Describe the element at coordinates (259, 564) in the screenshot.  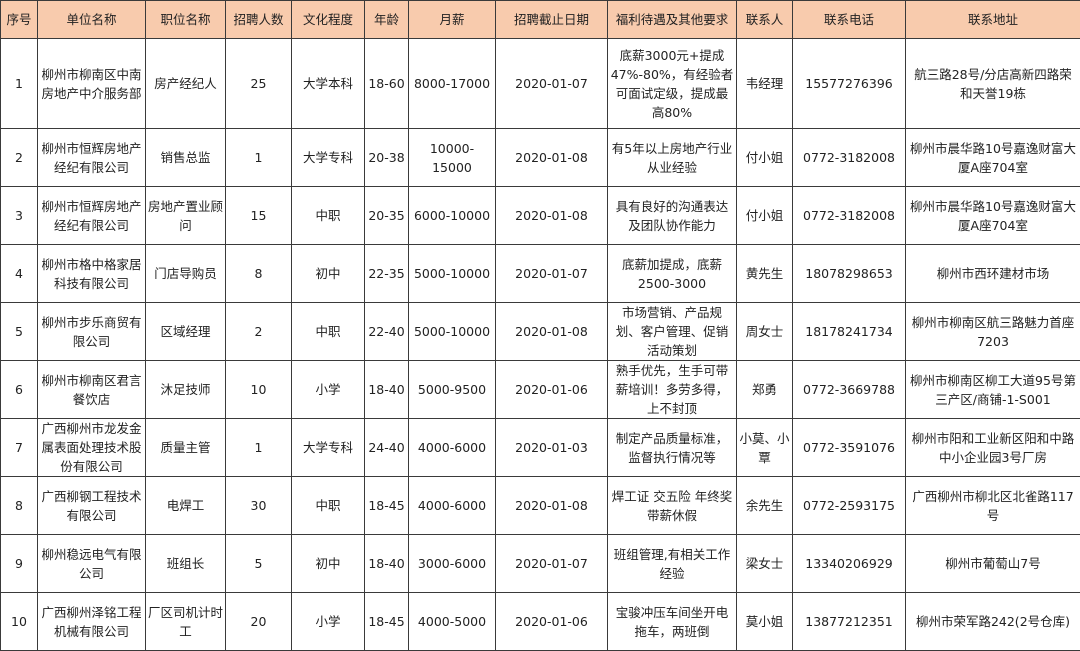
I see `cell-headcount: 5` at that location.